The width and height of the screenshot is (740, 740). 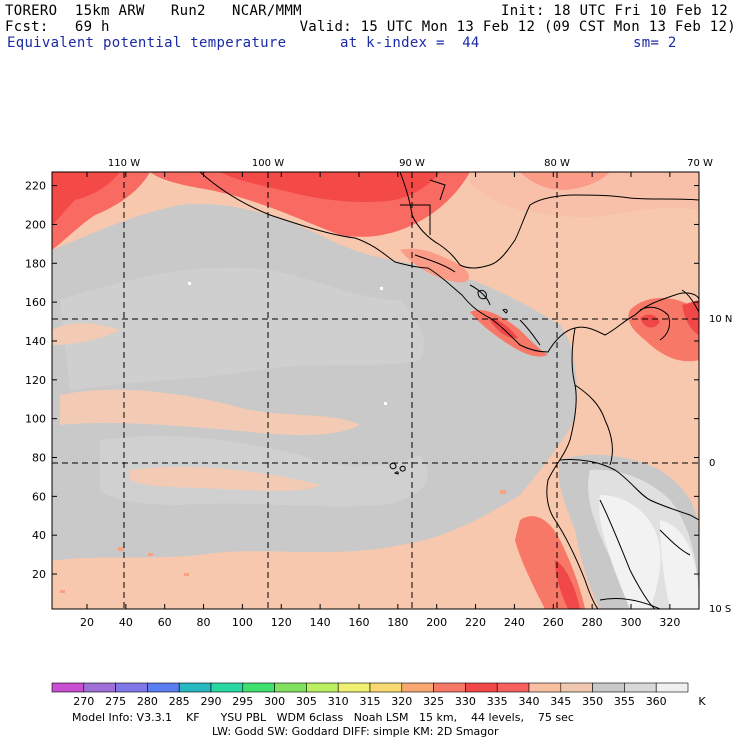 I want to click on header-model: TORERO 15km ARW Run2 NCAR/MMM, so click(x=153, y=11).